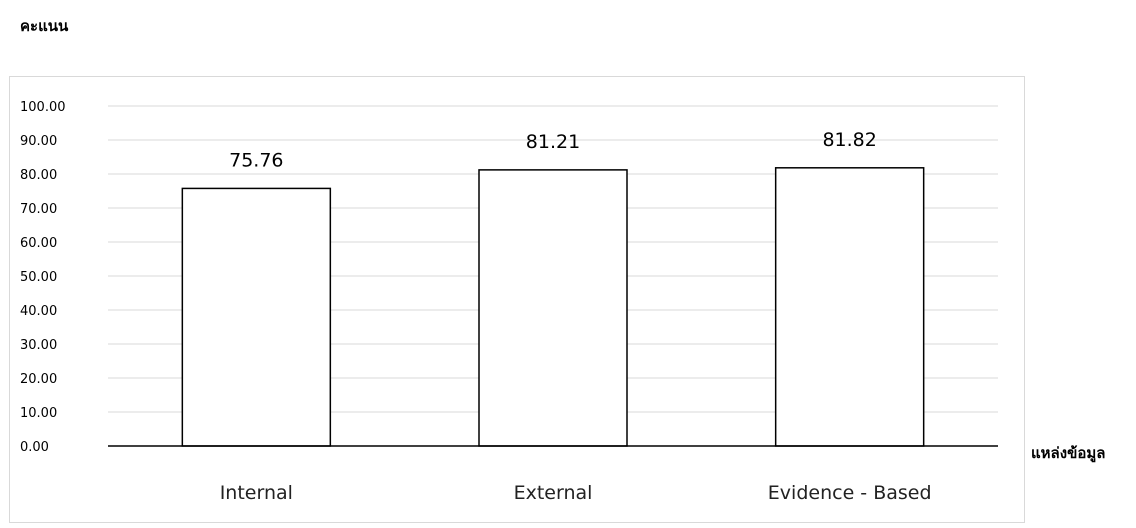 The height and width of the screenshot is (528, 1136). What do you see at coordinates (256, 160) in the screenshot?
I see `data-label: 75.76` at bounding box center [256, 160].